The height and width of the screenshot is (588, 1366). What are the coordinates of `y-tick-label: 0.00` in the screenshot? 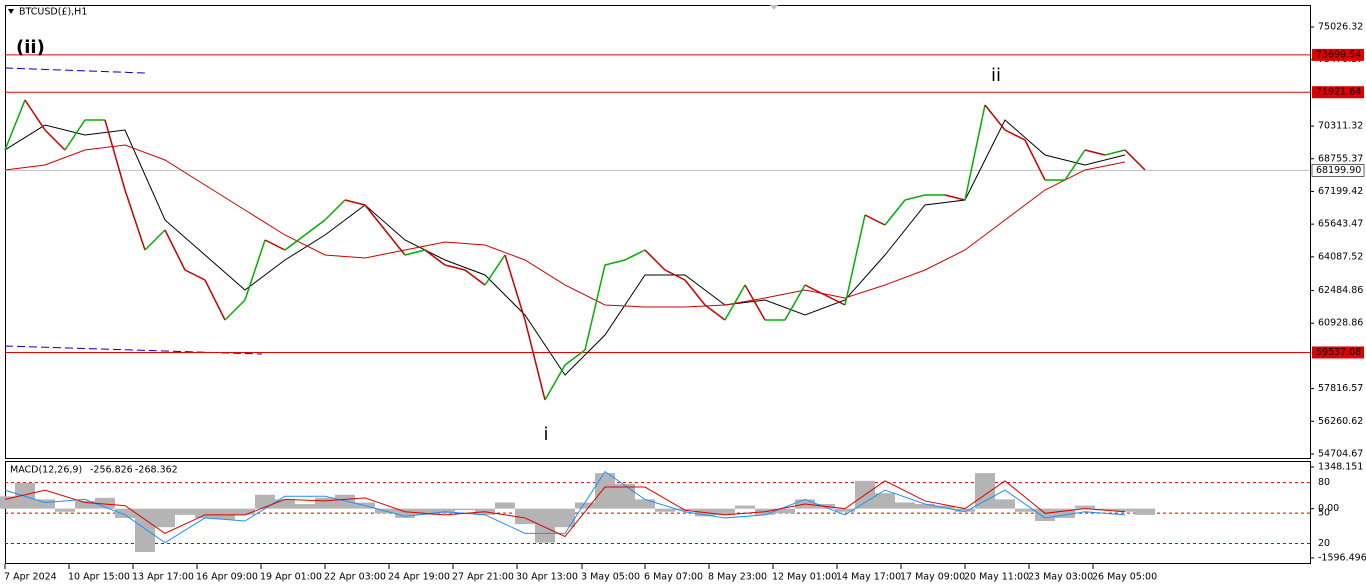 It's located at (1328, 508).